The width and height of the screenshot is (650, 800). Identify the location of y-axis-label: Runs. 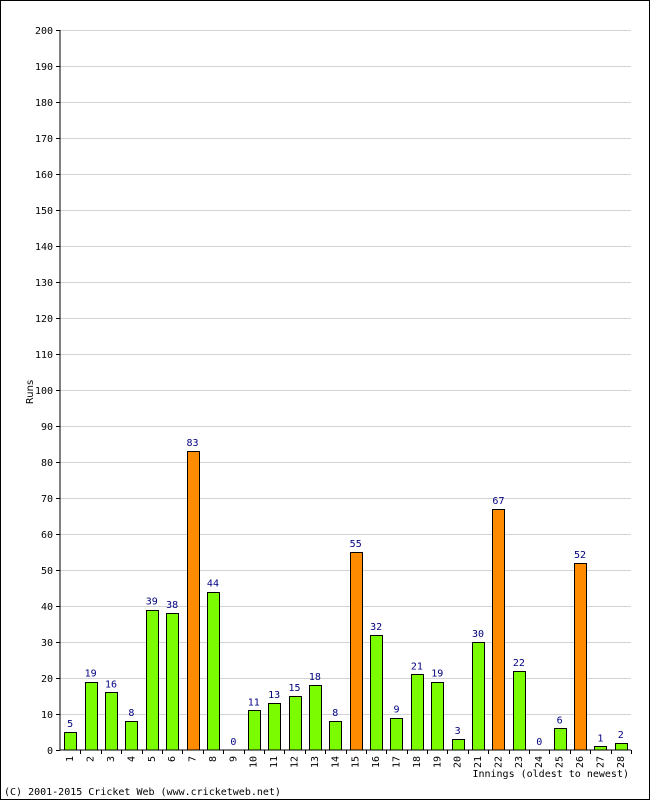
(30, 392).